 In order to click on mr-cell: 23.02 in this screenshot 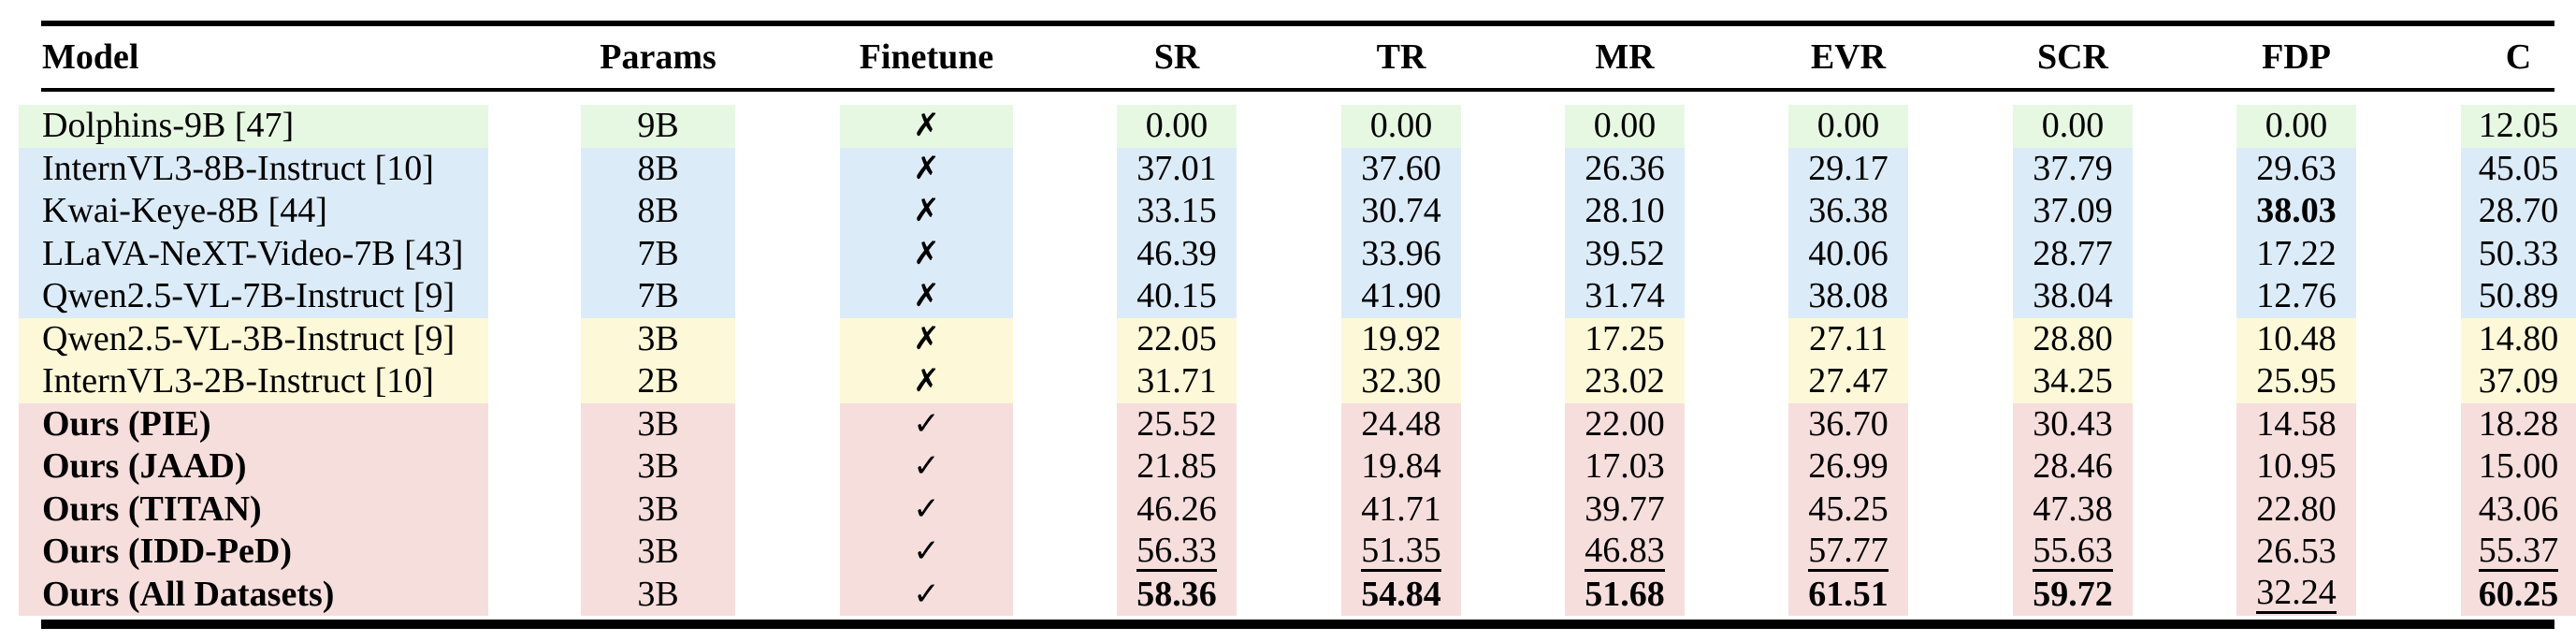, I will do `click(1625, 381)`.